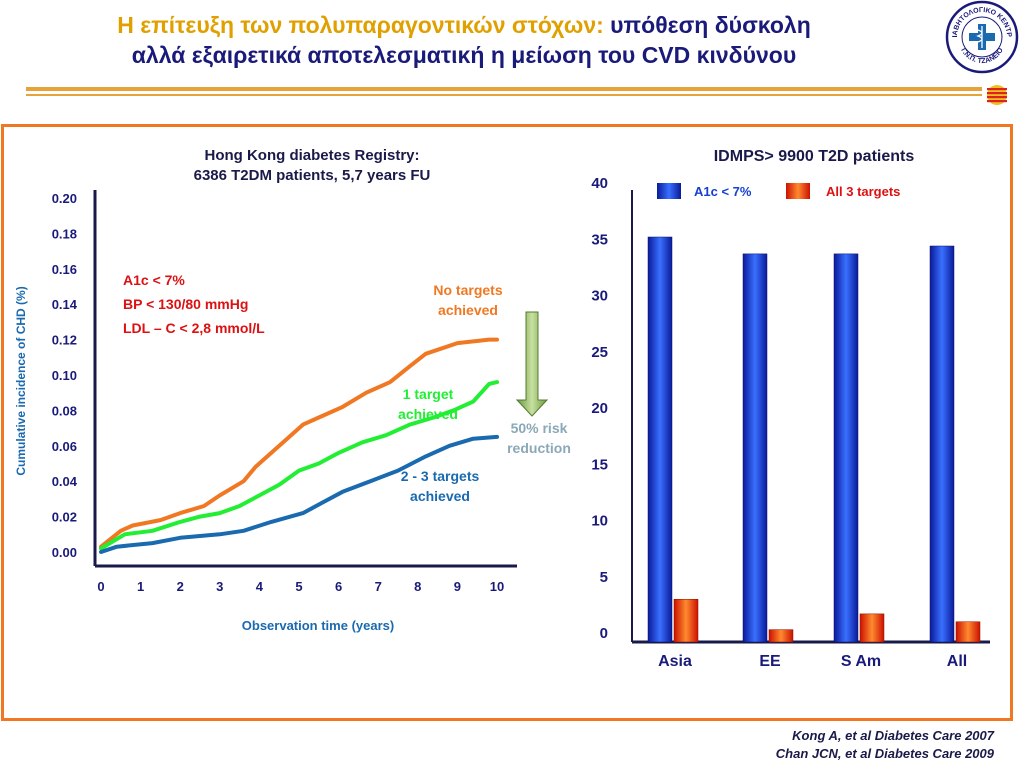  What do you see at coordinates (21, 380) in the screenshot?
I see `line-y-axis-label: Cumulative incidence of CHD (%)` at bounding box center [21, 380].